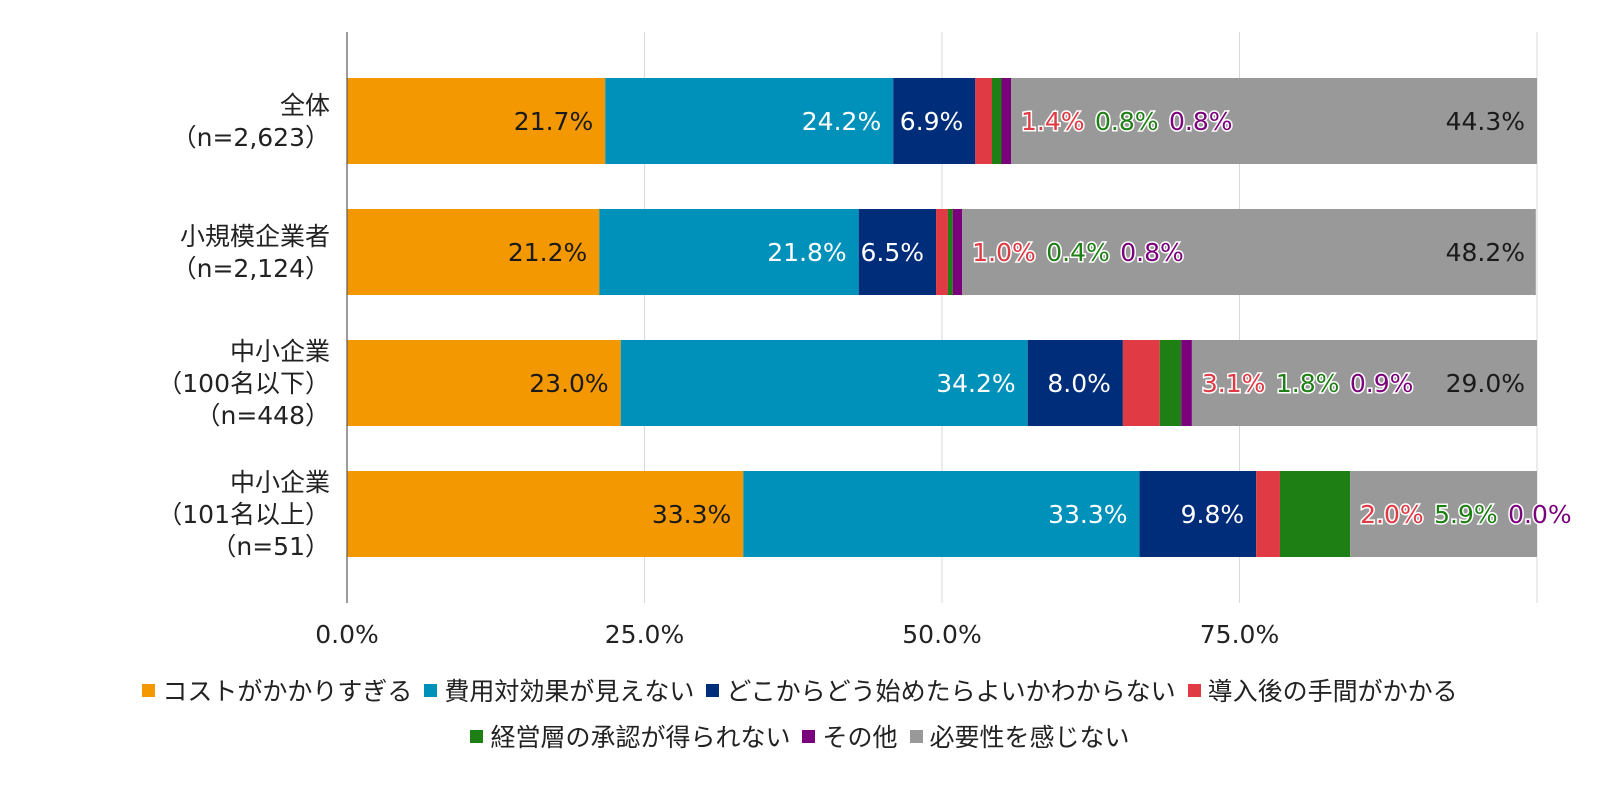 The image size is (1600, 800). I want to click on data-label: 1.8%, so click(1308, 383).